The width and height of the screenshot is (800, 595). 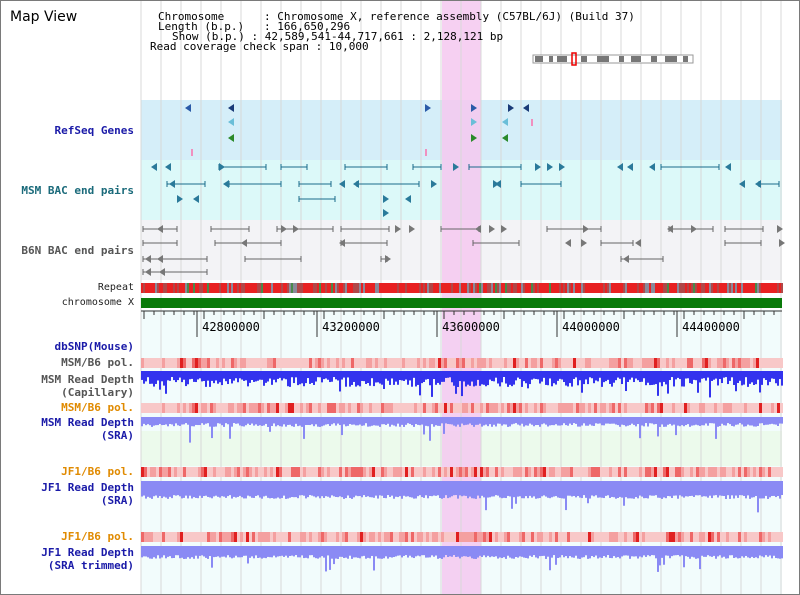 I want to click on track-label-b6n-bac: B6N BAC end pairs, so click(x=77, y=250).